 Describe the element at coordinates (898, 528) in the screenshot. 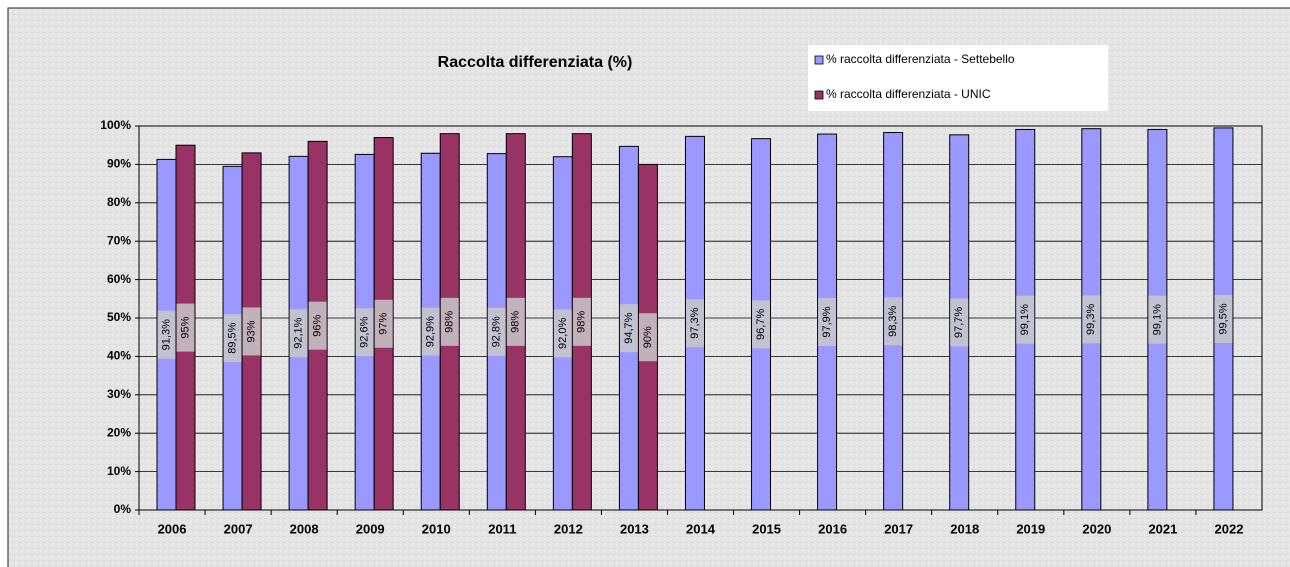

I see `x-tick-label: 2017` at that location.